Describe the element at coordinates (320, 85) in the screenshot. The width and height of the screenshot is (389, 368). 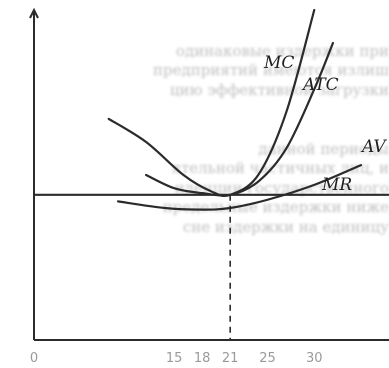
I see `label-atc: ATC` at that location.